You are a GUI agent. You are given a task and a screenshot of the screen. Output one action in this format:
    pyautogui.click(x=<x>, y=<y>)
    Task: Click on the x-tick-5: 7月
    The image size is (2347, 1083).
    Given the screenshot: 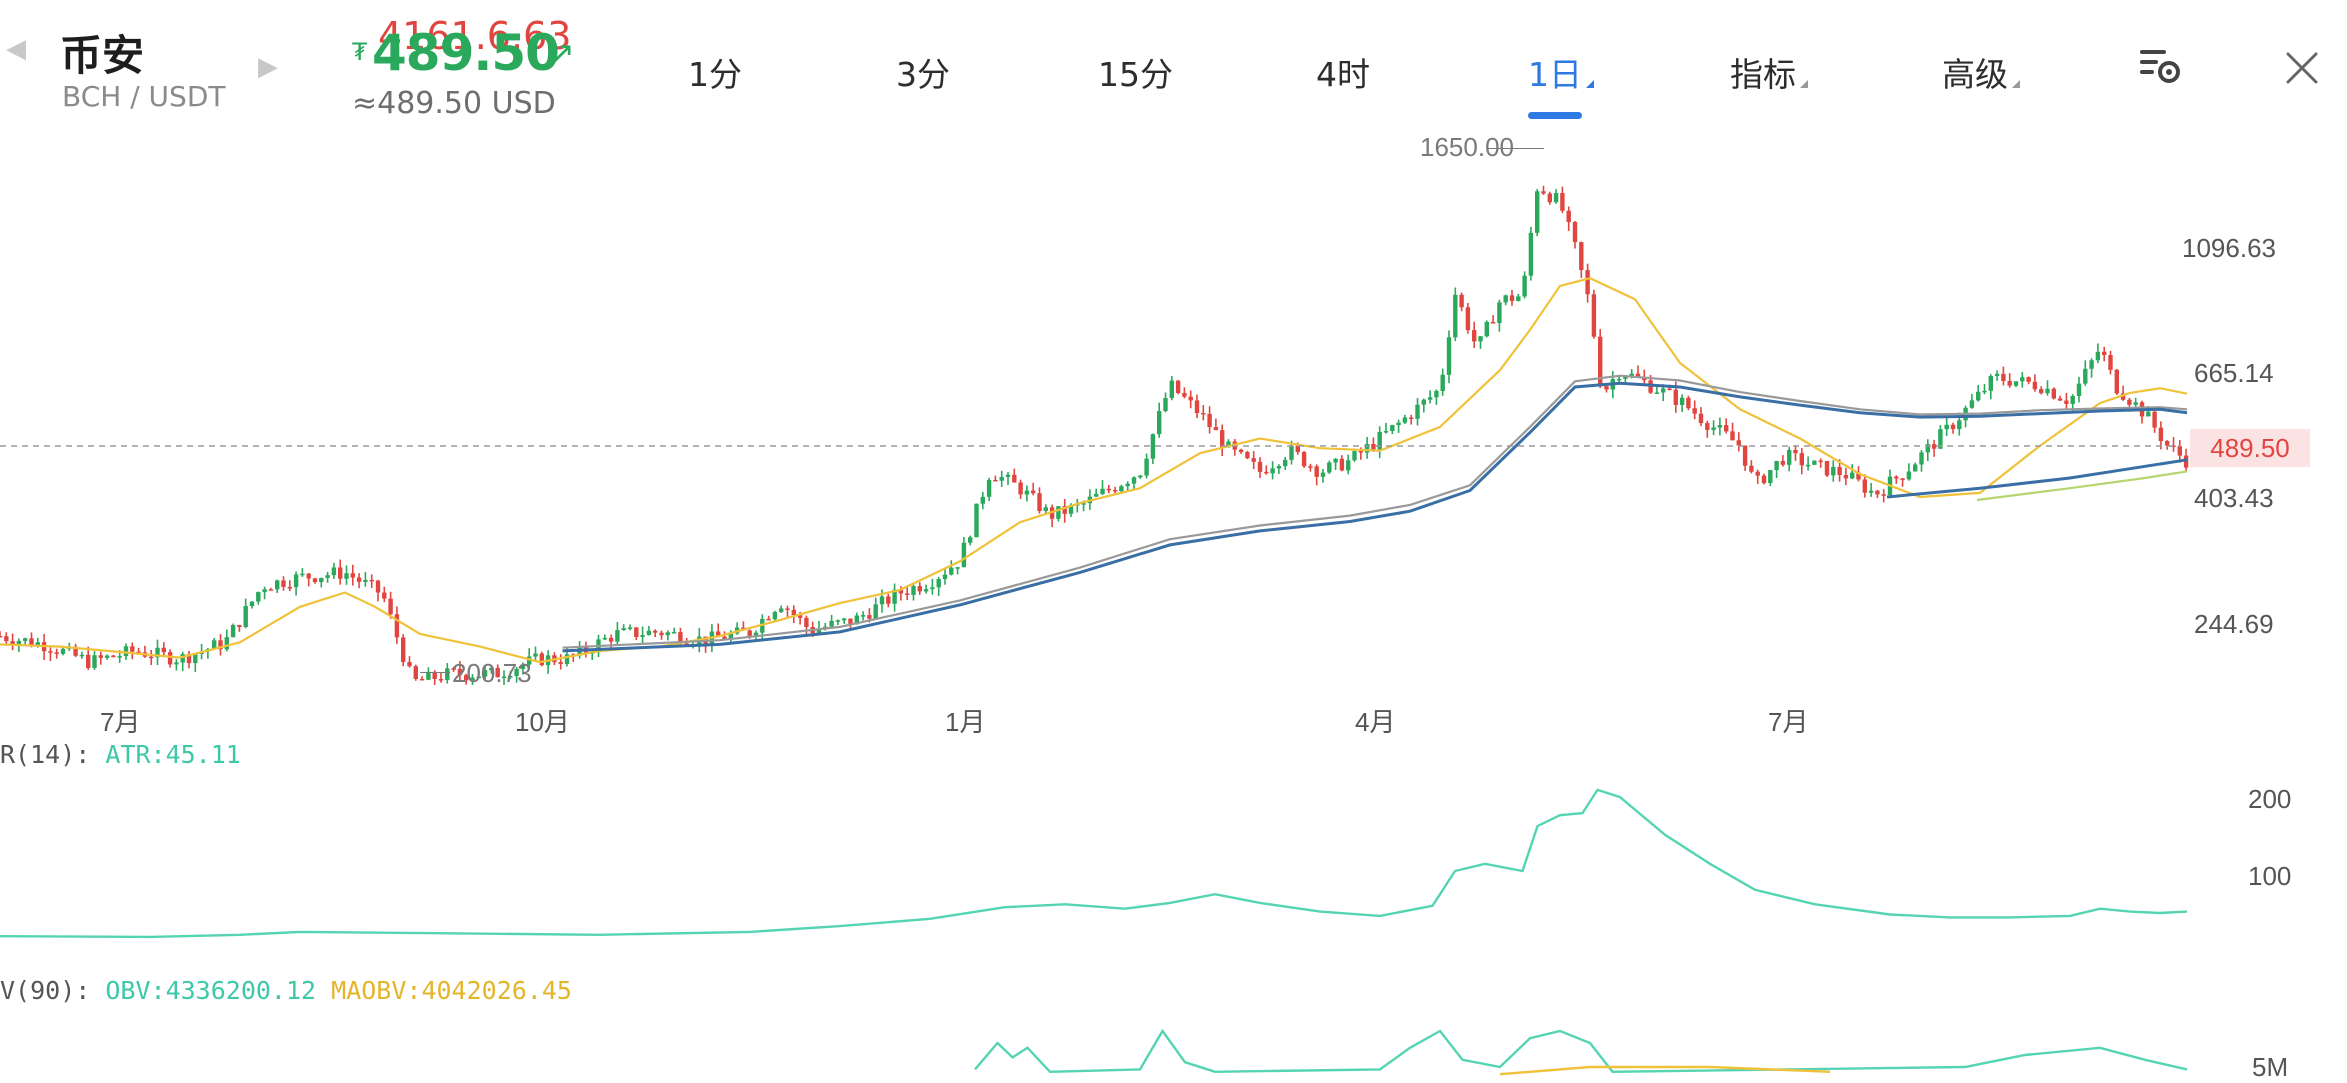 What is the action you would take?
    pyautogui.click(x=1788, y=722)
    